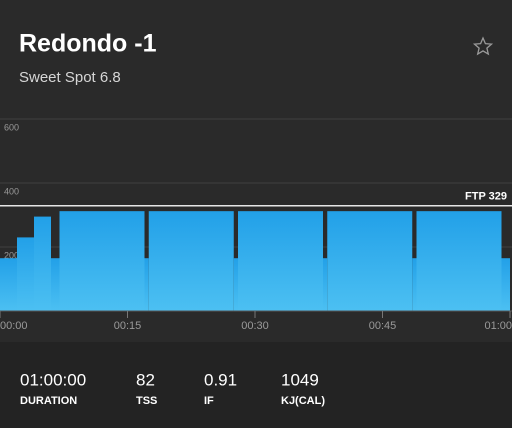 The width and height of the screenshot is (512, 428). What do you see at coordinates (483, 46) in the screenshot?
I see `favorite-star` at bounding box center [483, 46].